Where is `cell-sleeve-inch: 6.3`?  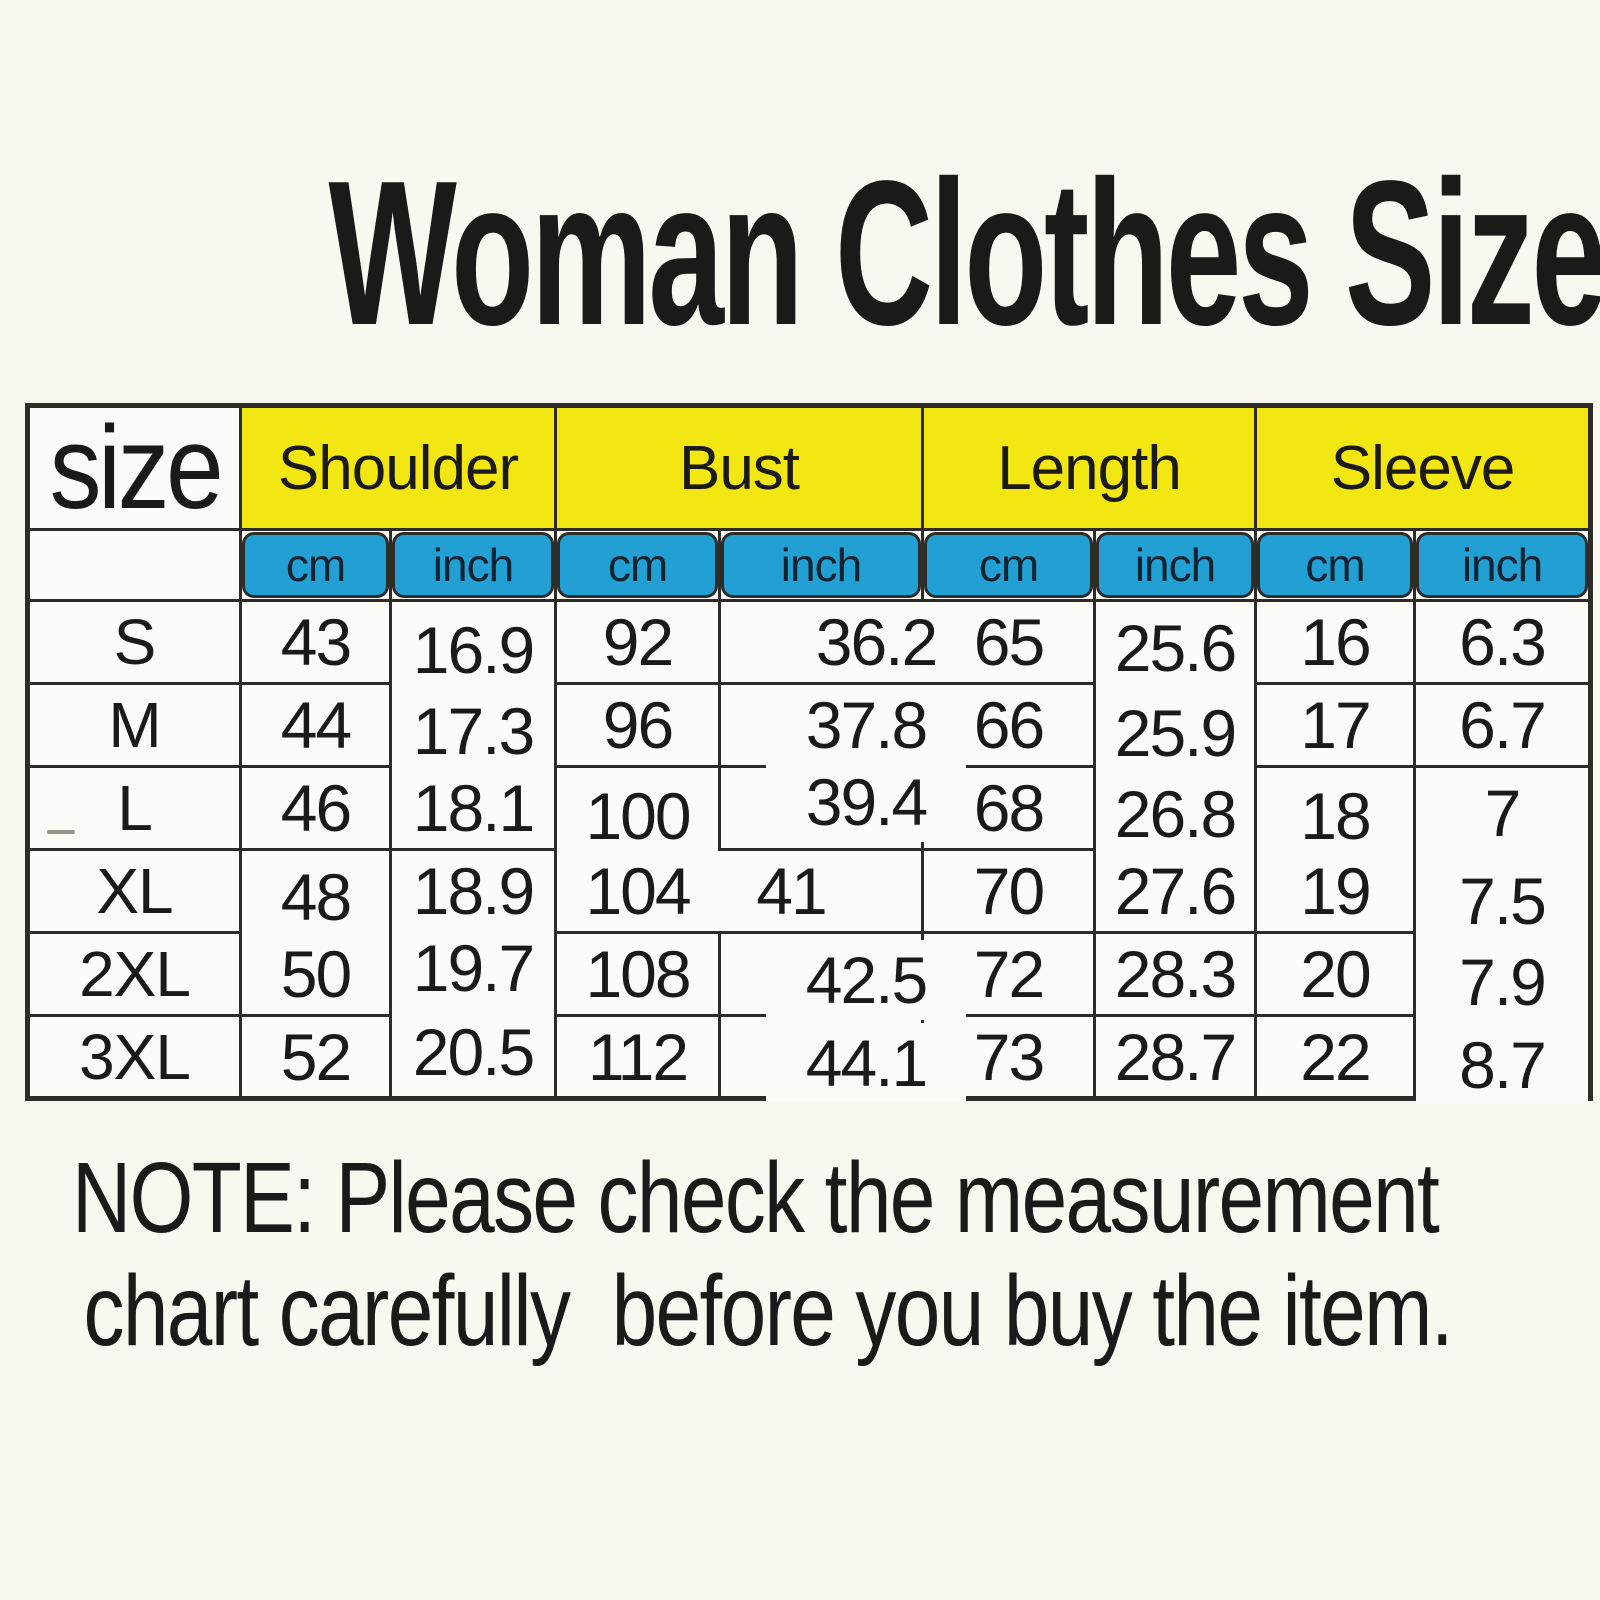
cell-sleeve-inch: 6.3 is located at coordinates (1503, 642).